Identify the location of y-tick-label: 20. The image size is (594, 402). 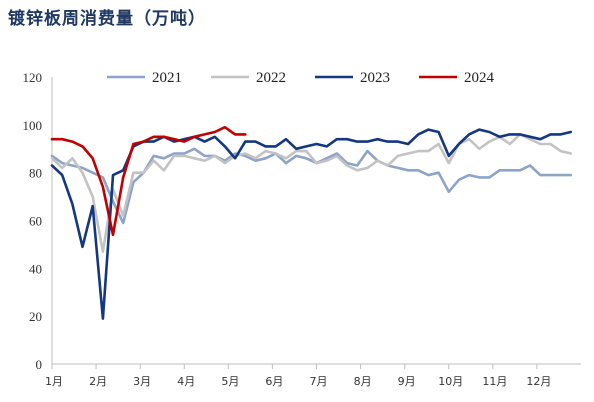
(35, 316).